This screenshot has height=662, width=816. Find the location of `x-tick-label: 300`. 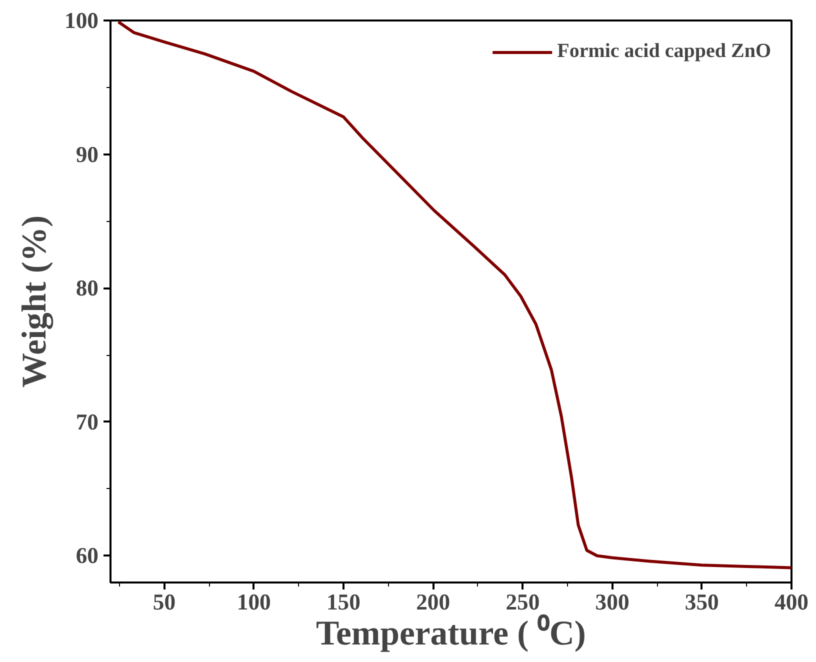

x-tick-label: 300 is located at coordinates (612, 602).